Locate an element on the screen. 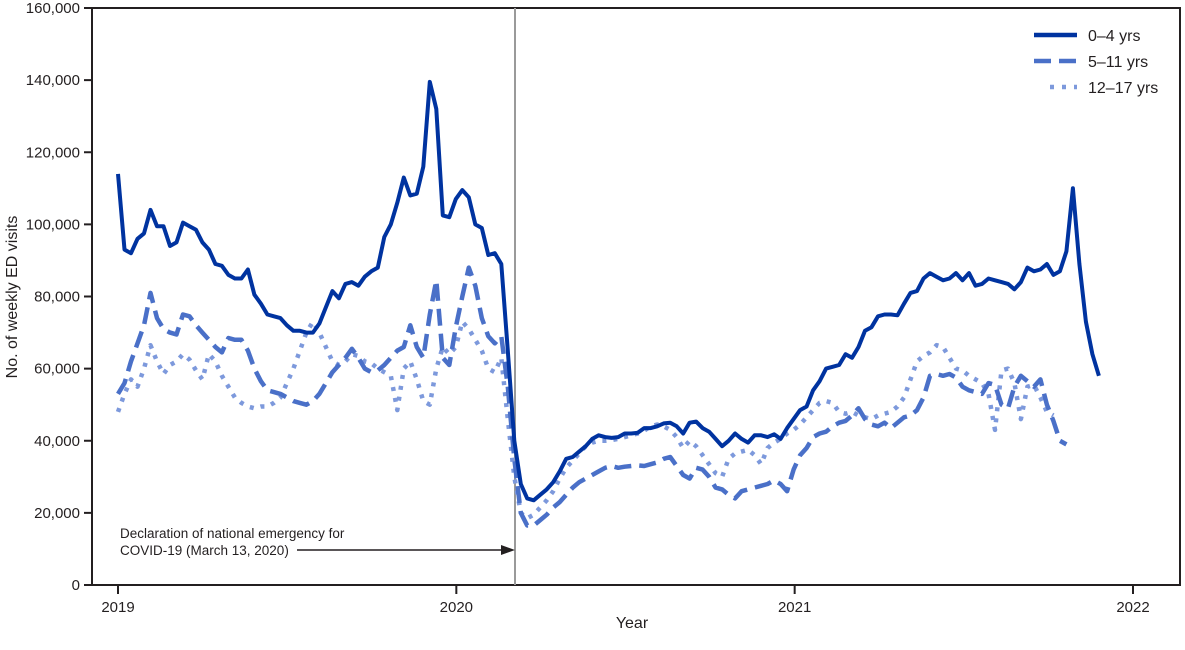  x-tick-label: 2019 is located at coordinates (117, 607).